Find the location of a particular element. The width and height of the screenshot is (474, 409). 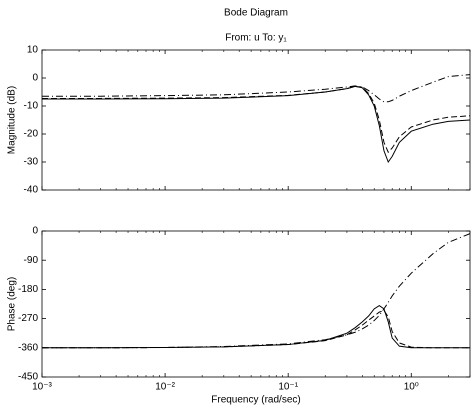

x-tick-label: 10⁻³ is located at coordinates (42, 387).